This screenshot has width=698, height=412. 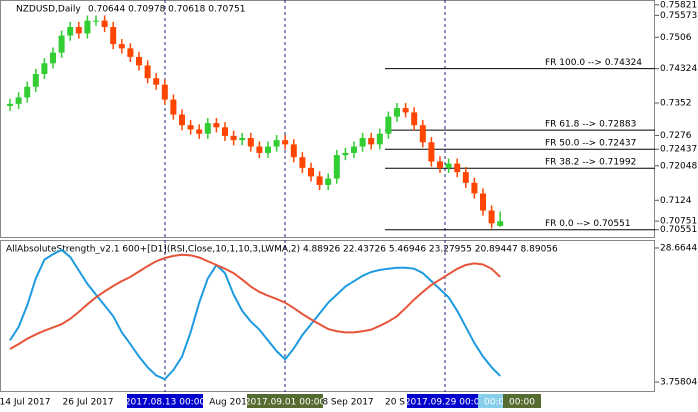 What do you see at coordinates (678, 230) in the screenshot?
I see `y-tick-label: 0.70551` at bounding box center [678, 230].